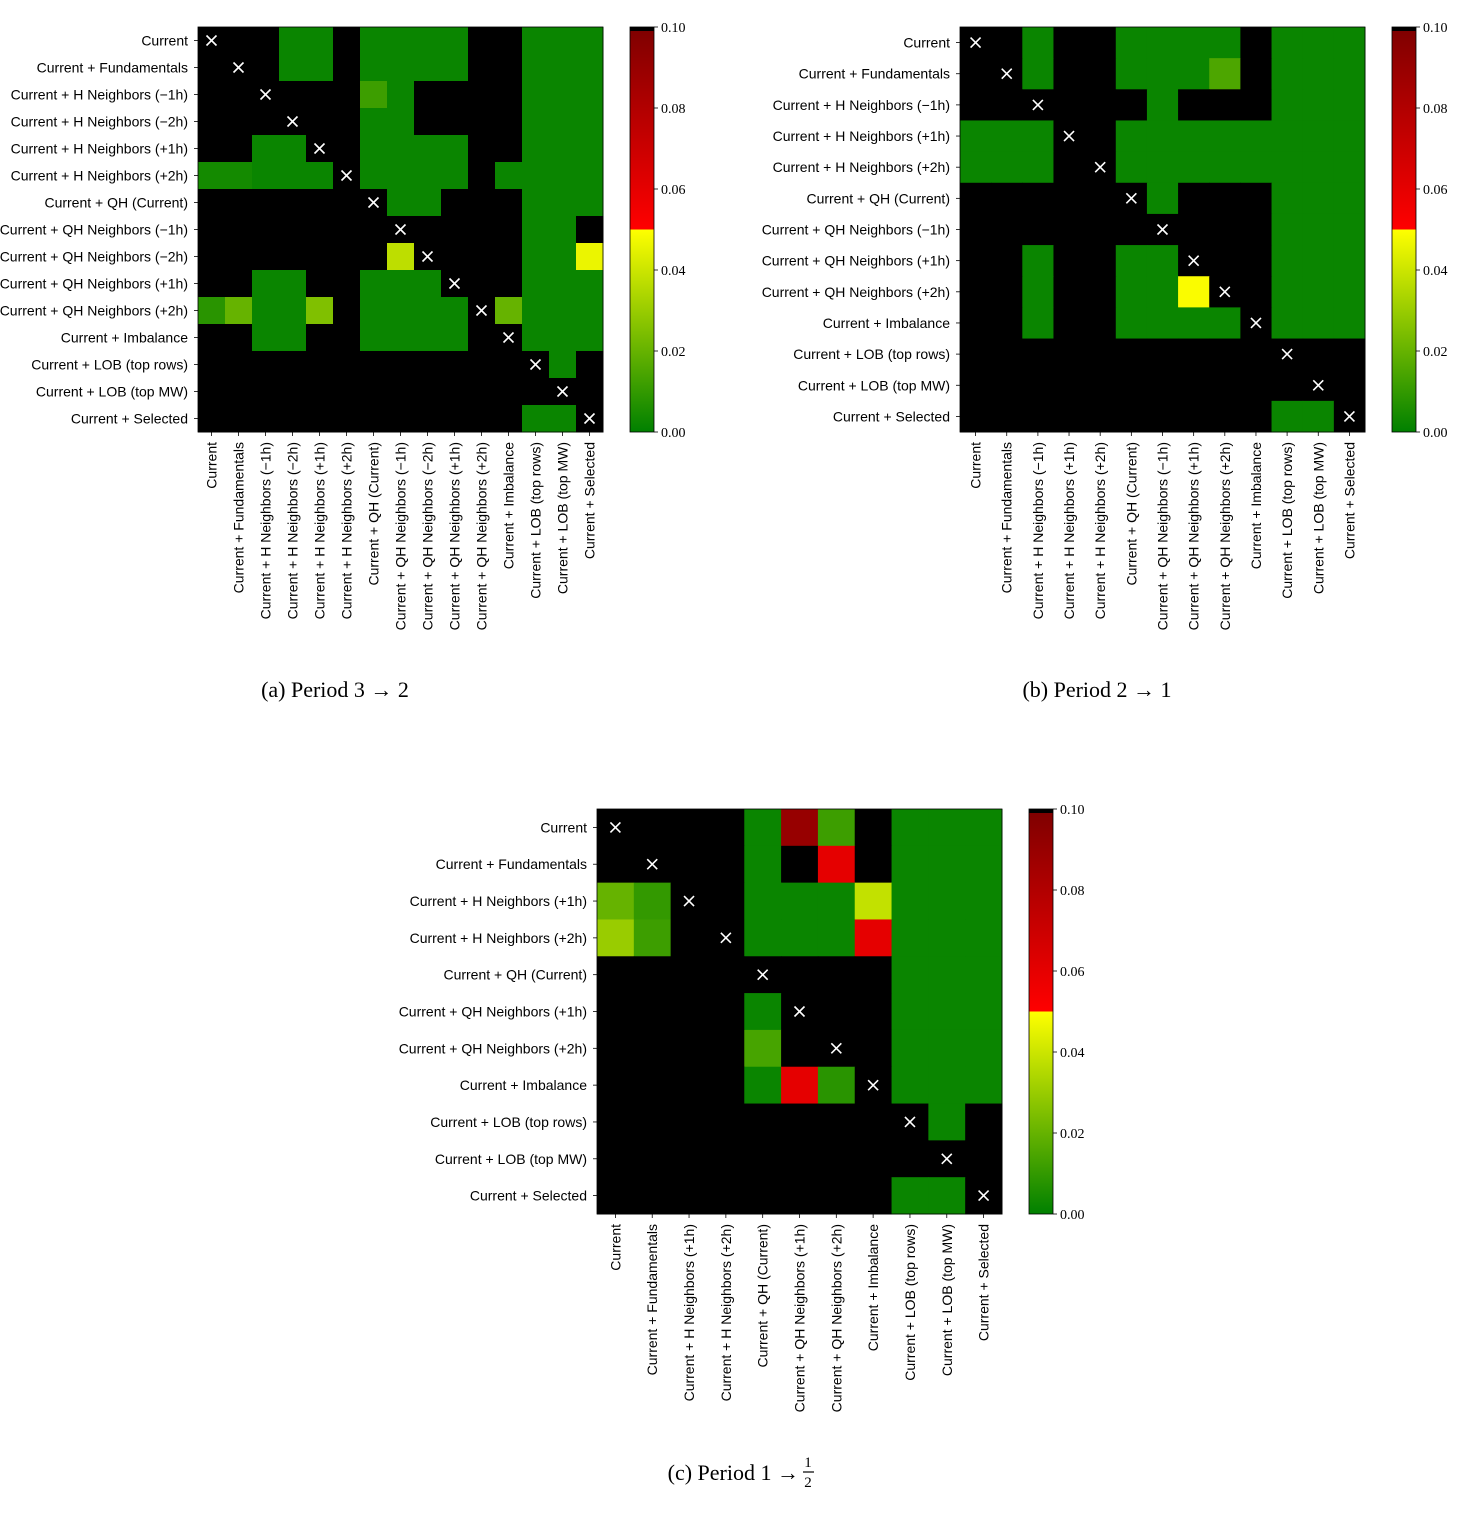 Image resolution: width=1467 pixels, height=1514 pixels. Describe the element at coordinates (99, 122) in the screenshot. I see `y-tick-label: Current + H Neighbors (−2h)` at that location.